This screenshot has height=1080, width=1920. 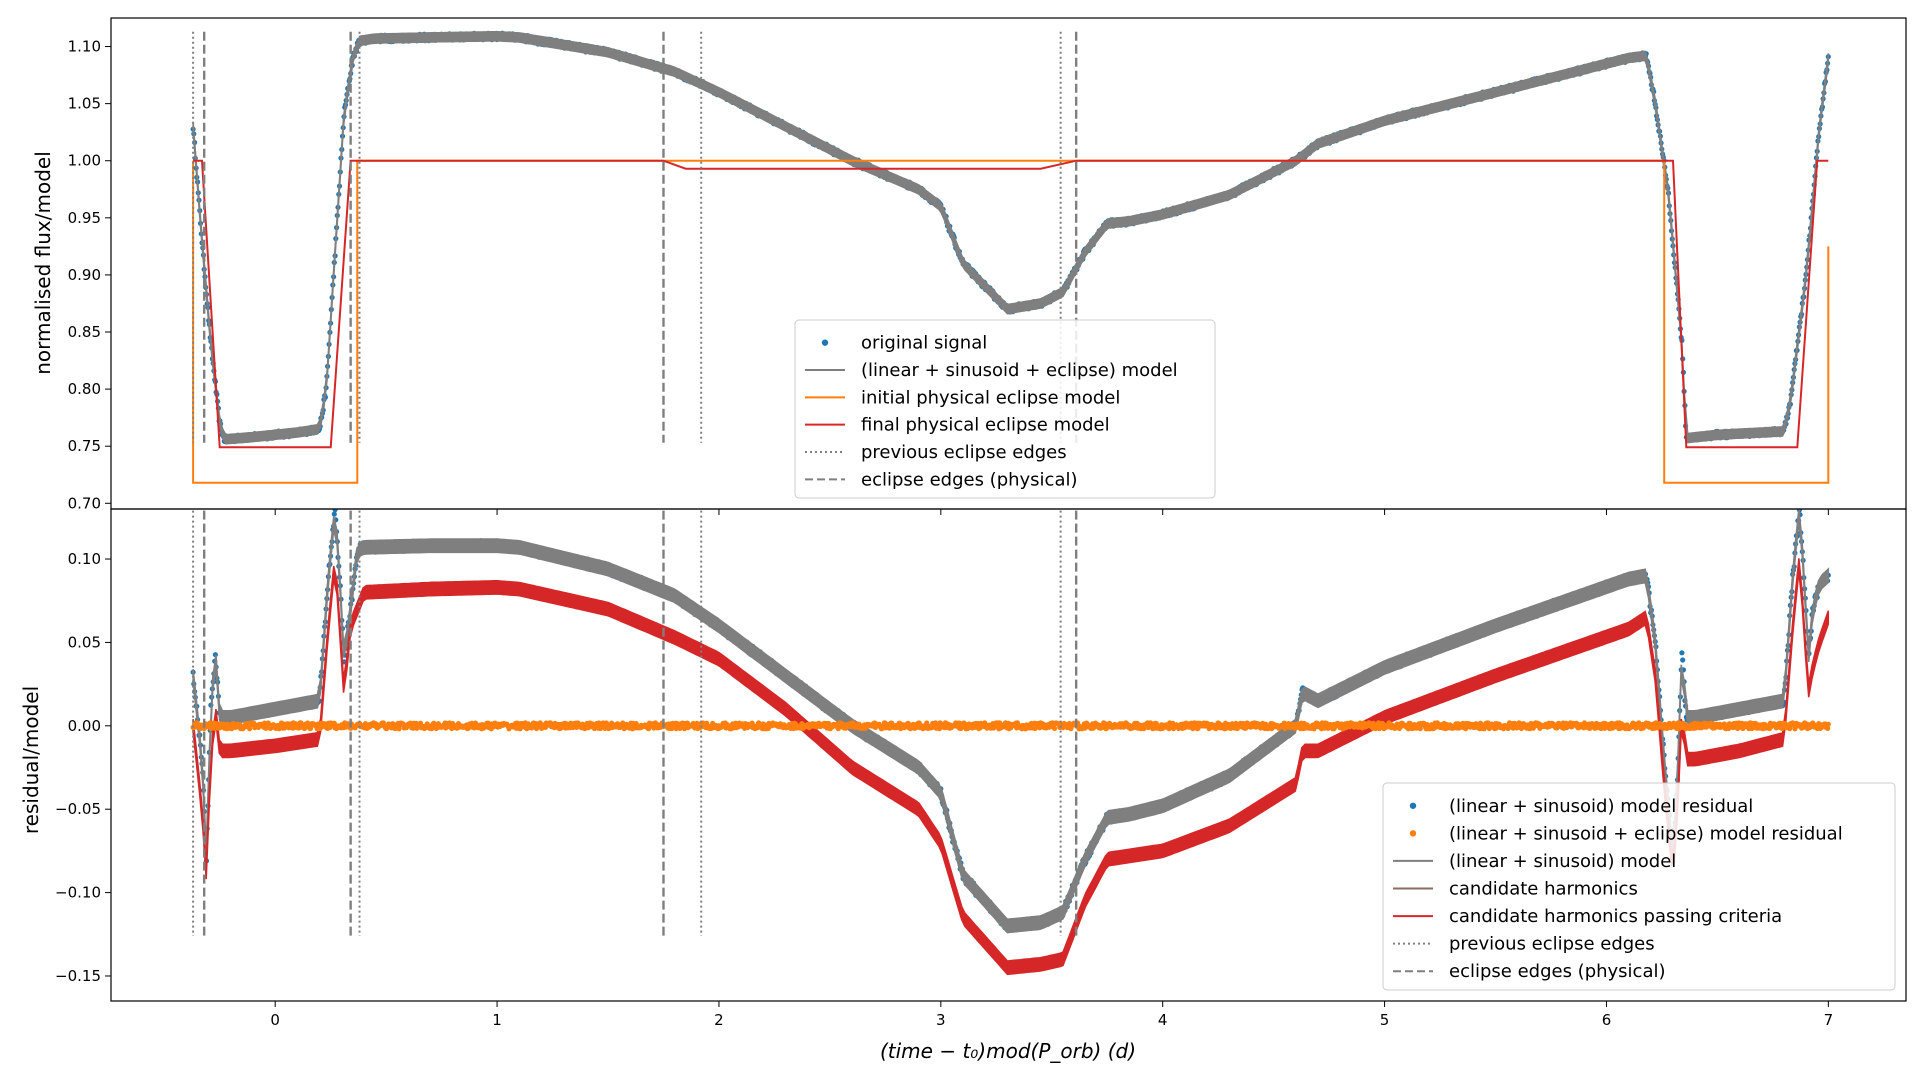 I want to click on top-ytick-label: 0.80, so click(x=84, y=389).